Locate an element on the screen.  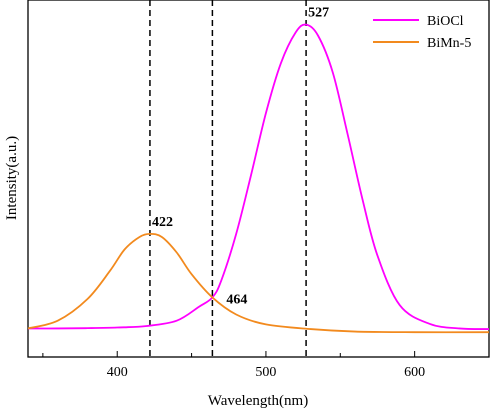
x-axis-label: Wavelength(nm) is located at coordinates (258, 401).